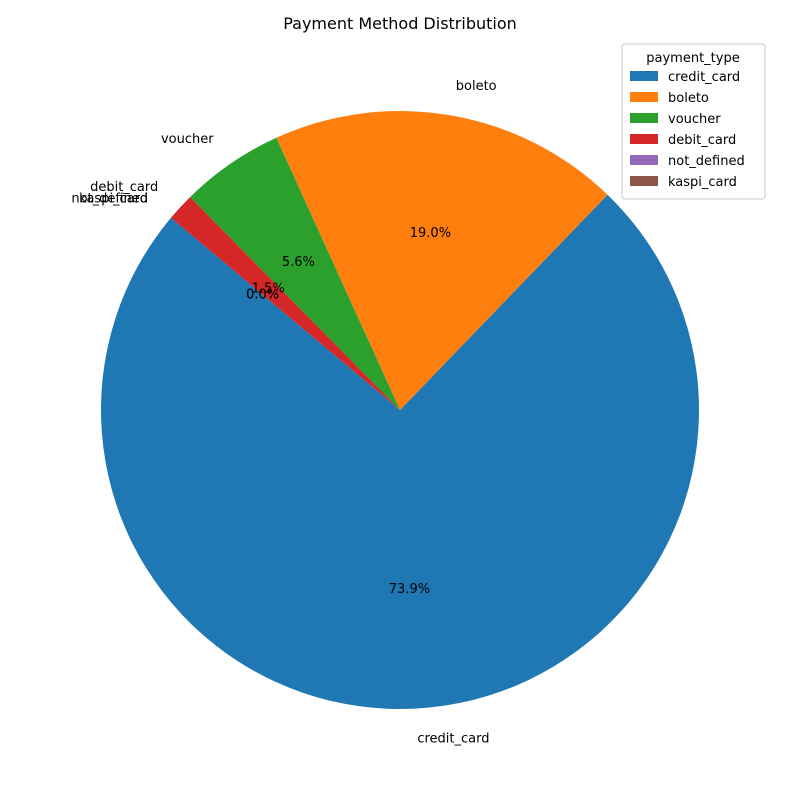  Describe the element at coordinates (644, 118) in the screenshot. I see `legend-swatch-voucher` at that location.